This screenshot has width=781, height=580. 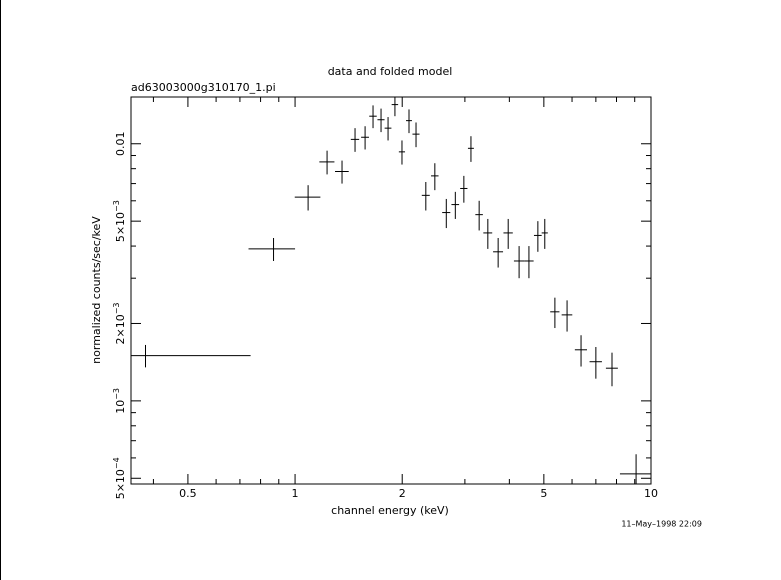 I want to click on y-tick-label-exp: −4, so click(x=116, y=463).